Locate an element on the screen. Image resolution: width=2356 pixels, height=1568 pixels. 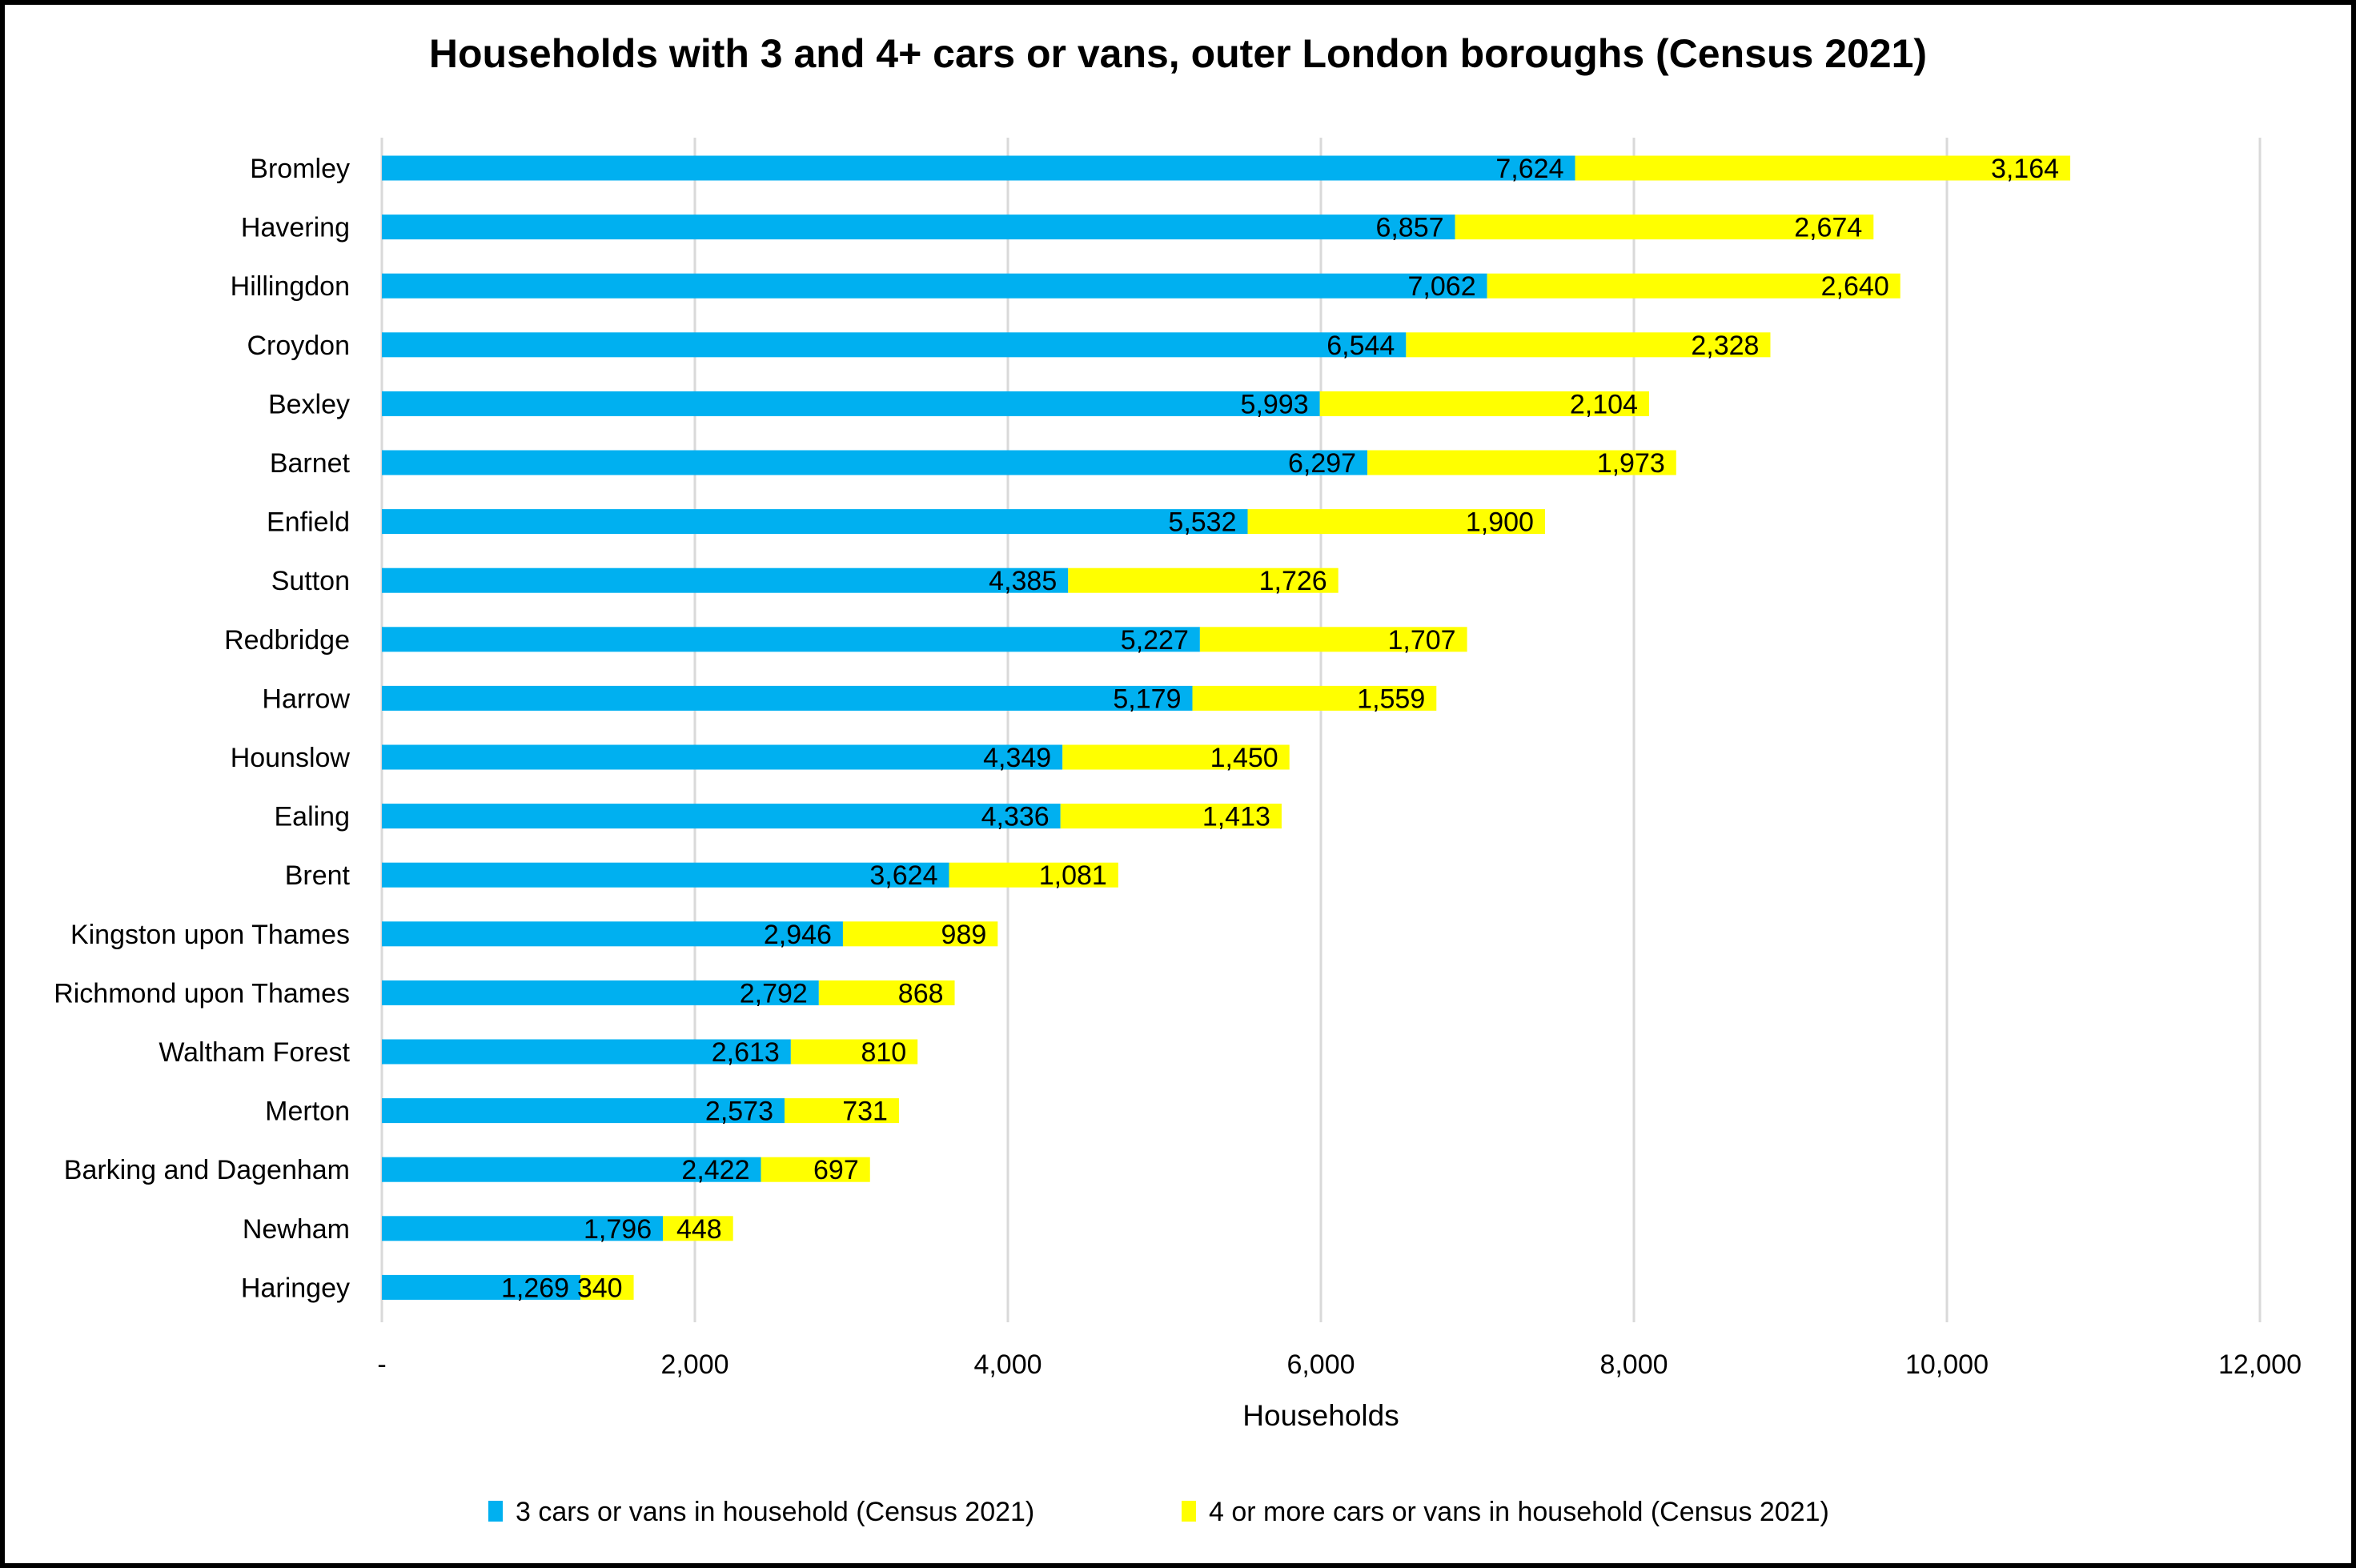
data-label-4plus-cars: 448 is located at coordinates (699, 1229).